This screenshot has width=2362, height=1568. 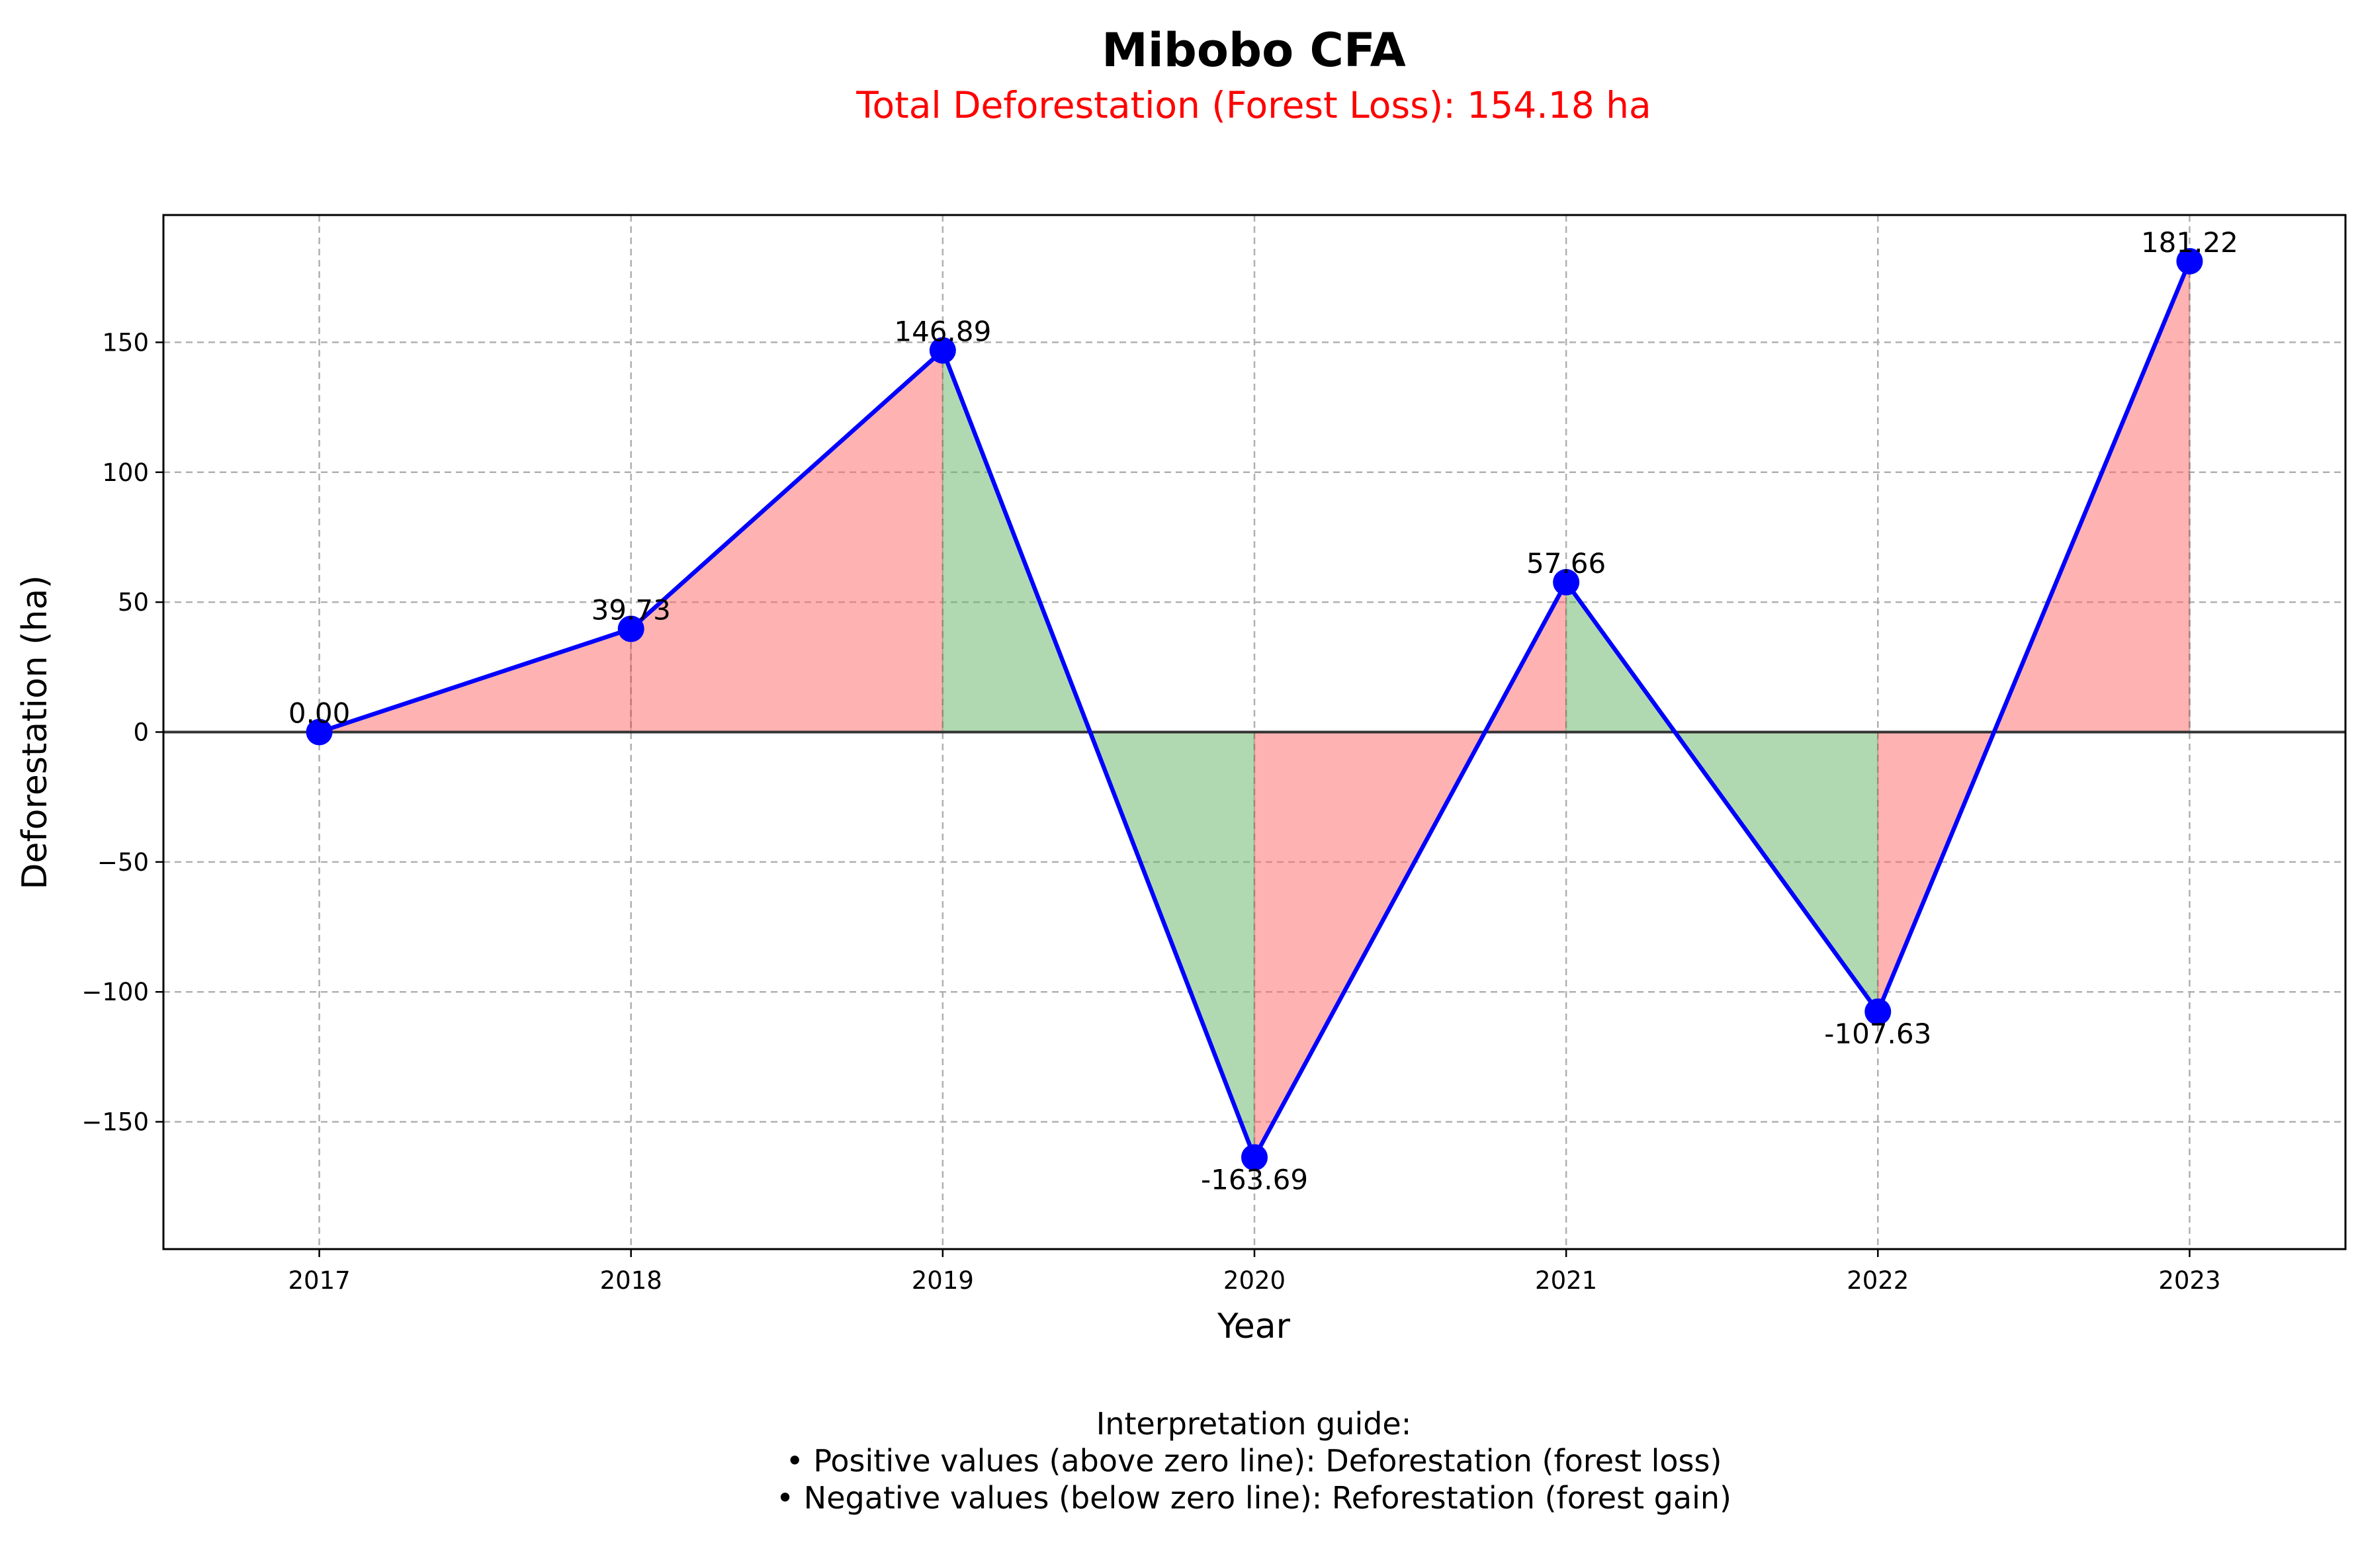 What do you see at coordinates (125, 343) in the screenshot?
I see `y-tick-label-6: 150` at bounding box center [125, 343].